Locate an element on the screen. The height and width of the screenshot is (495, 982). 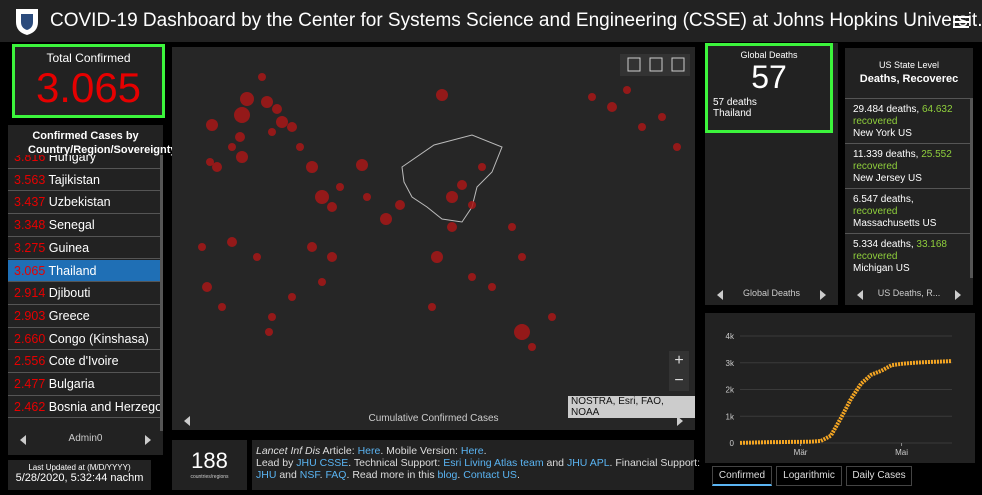
logo-mark is located at coordinates (27, 22).